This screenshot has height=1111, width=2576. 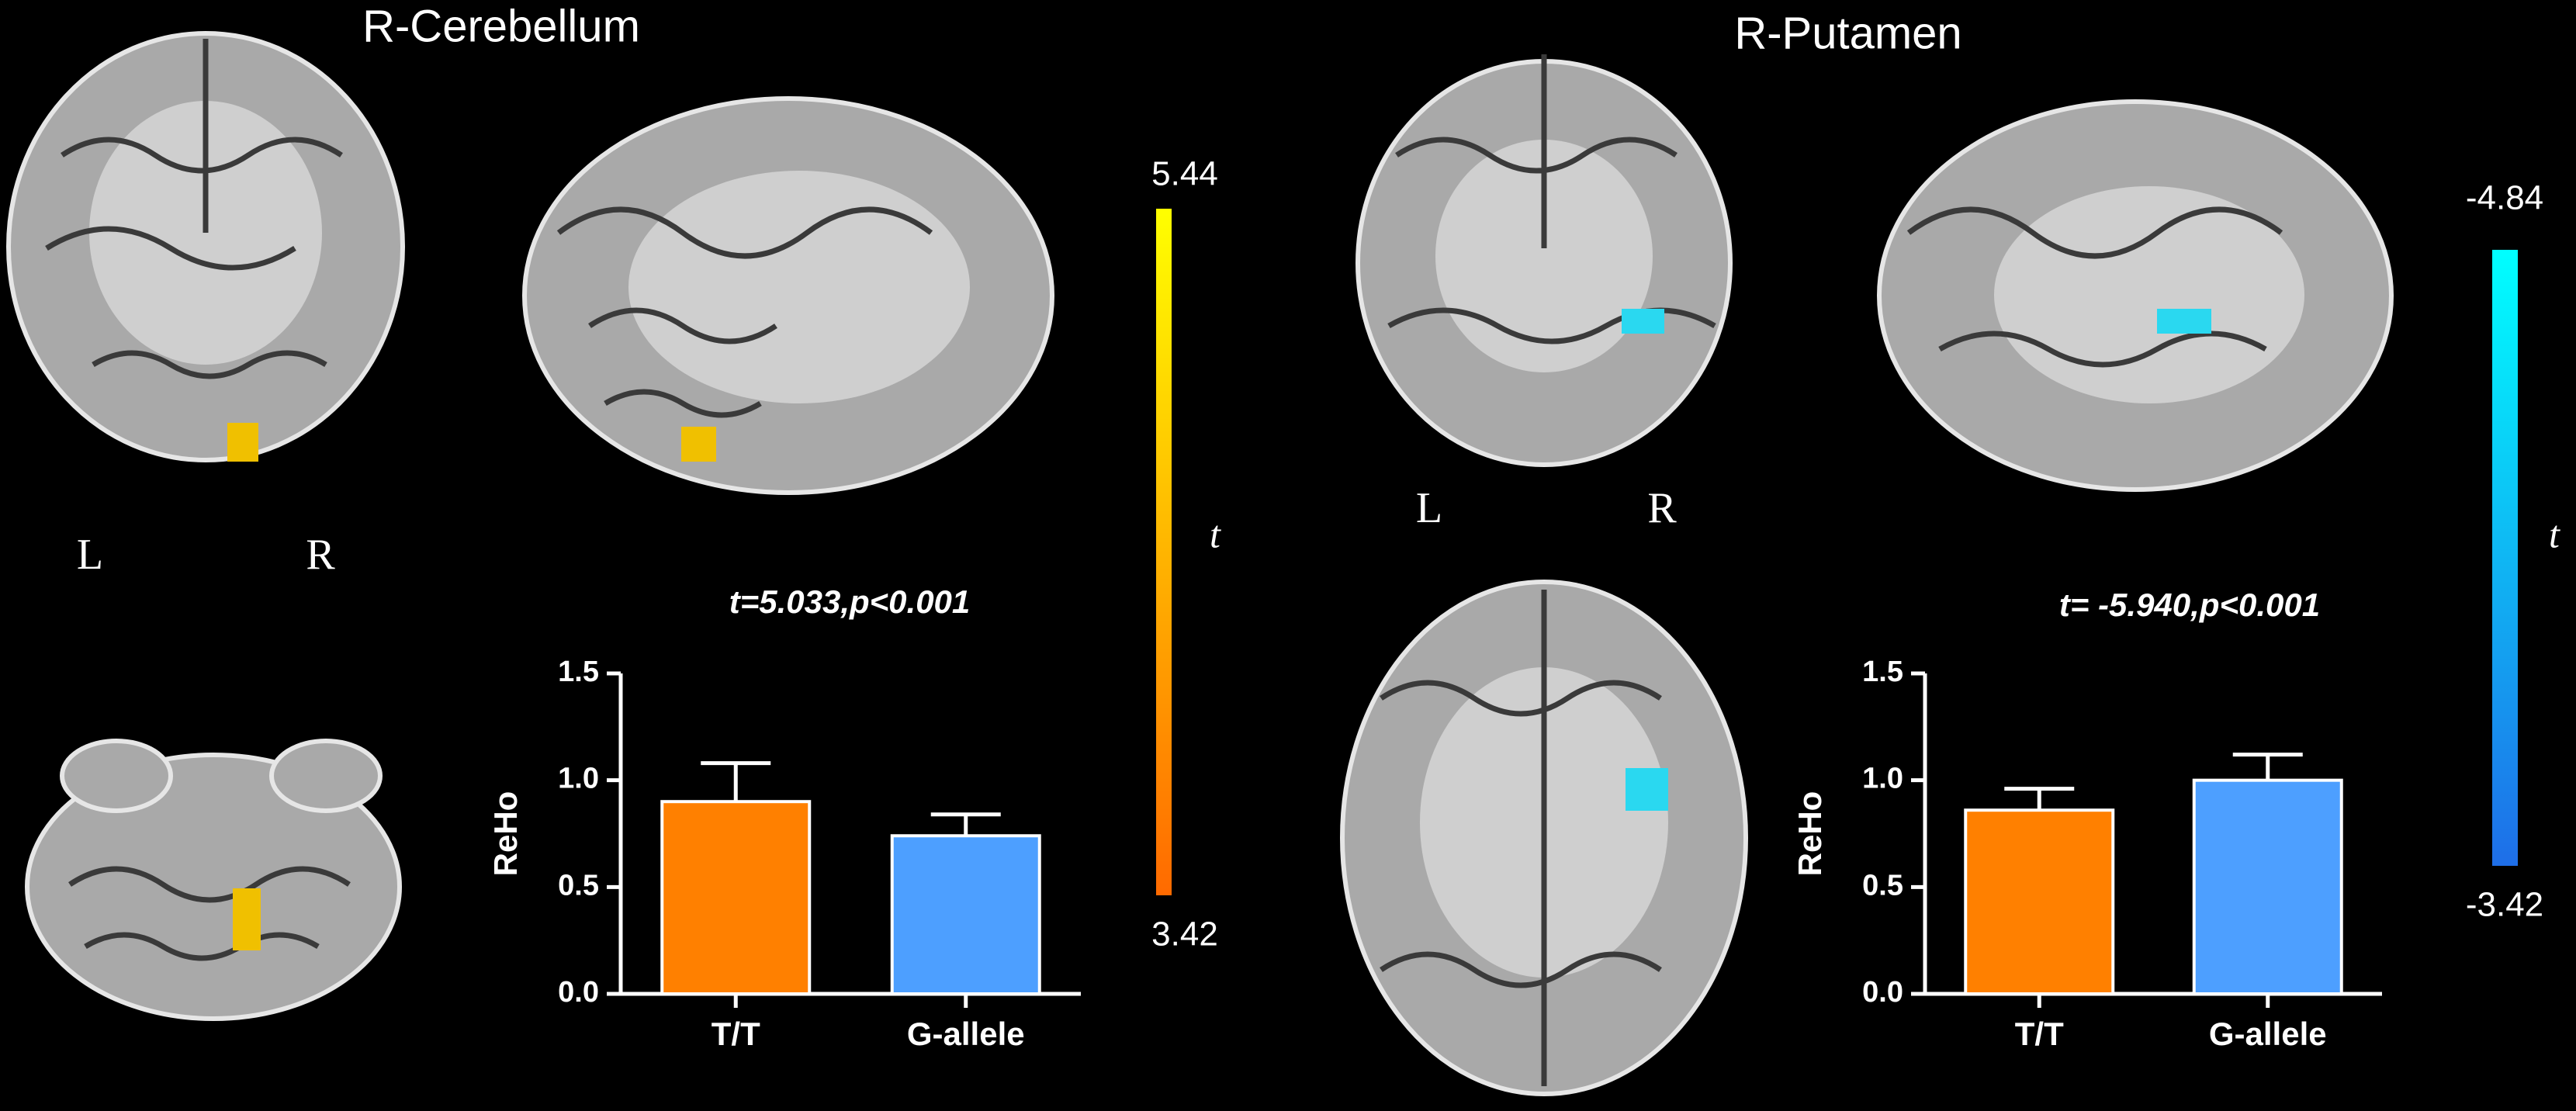 What do you see at coordinates (2504, 905) in the screenshot?
I see `colorbar-tick-label: -3.42` at bounding box center [2504, 905].